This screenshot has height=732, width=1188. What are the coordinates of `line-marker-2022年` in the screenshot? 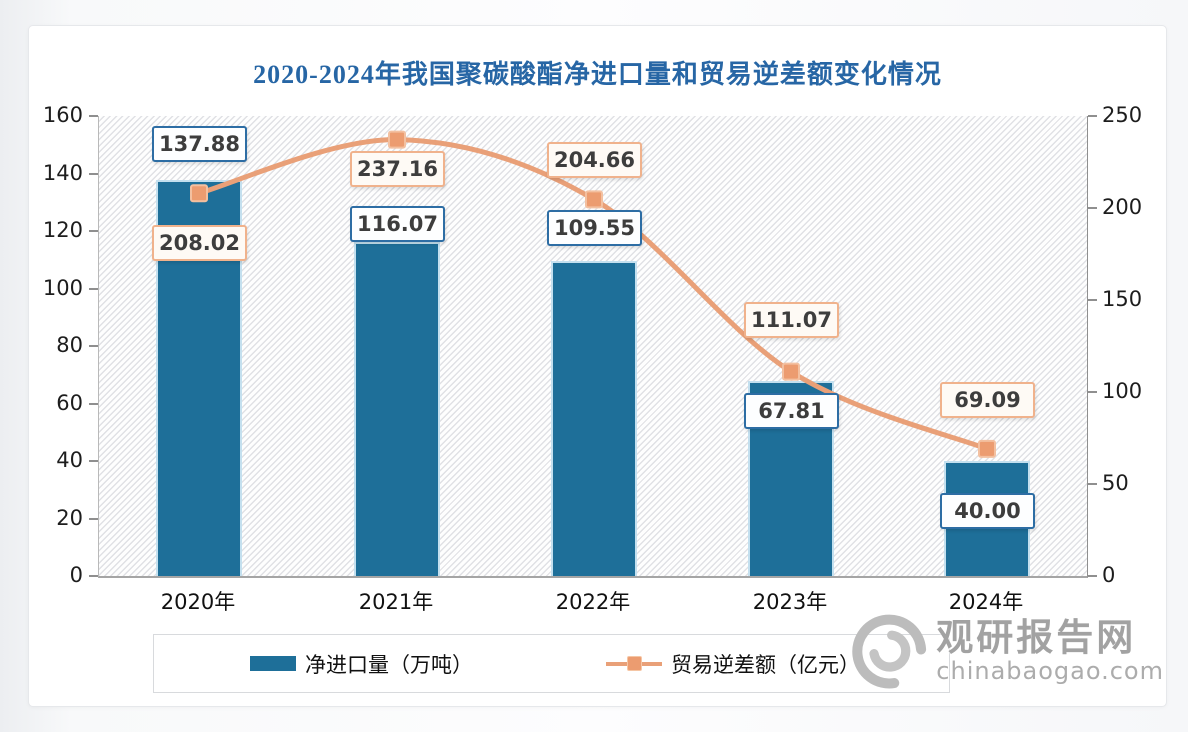 It's located at (594, 199).